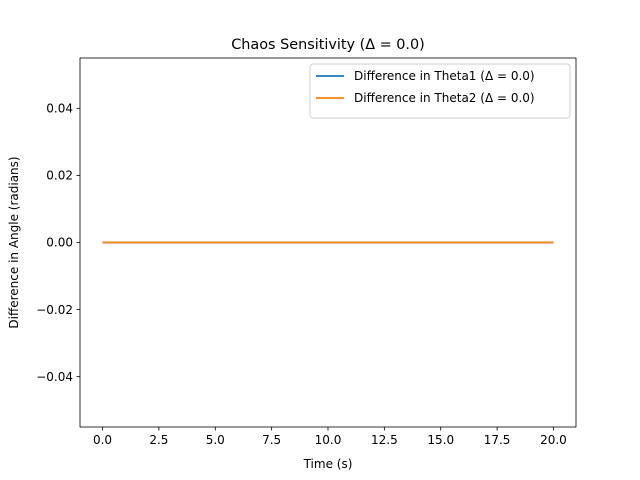 This screenshot has height=480, width=640. What do you see at coordinates (215, 440) in the screenshot?
I see `x-tick-label: 5.0` at bounding box center [215, 440].